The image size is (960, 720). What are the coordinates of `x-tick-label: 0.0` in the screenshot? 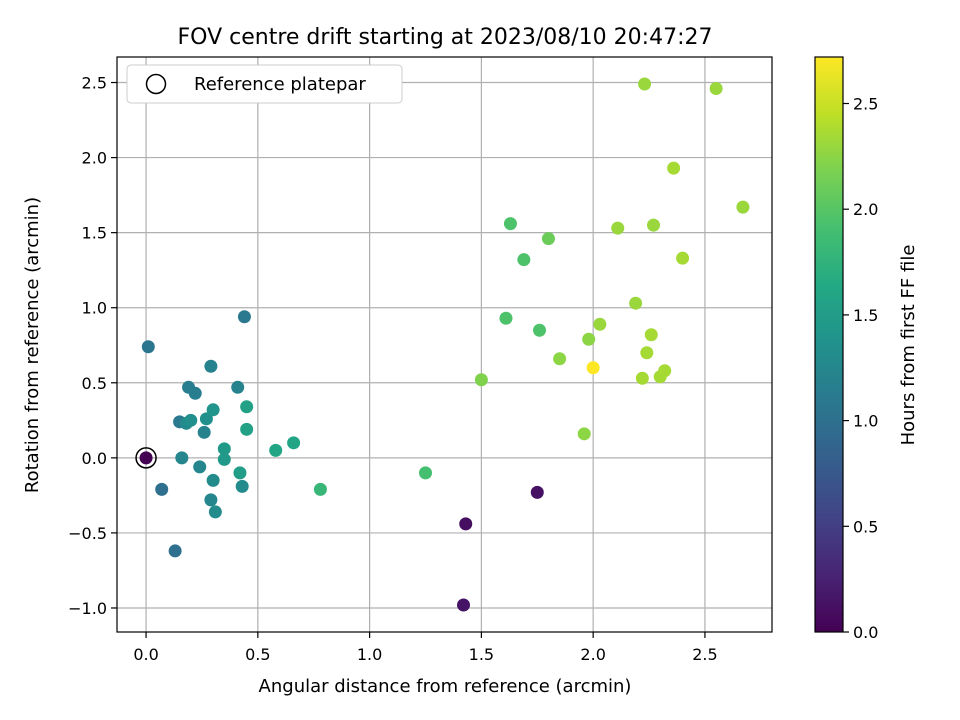 It's located at (145, 654).